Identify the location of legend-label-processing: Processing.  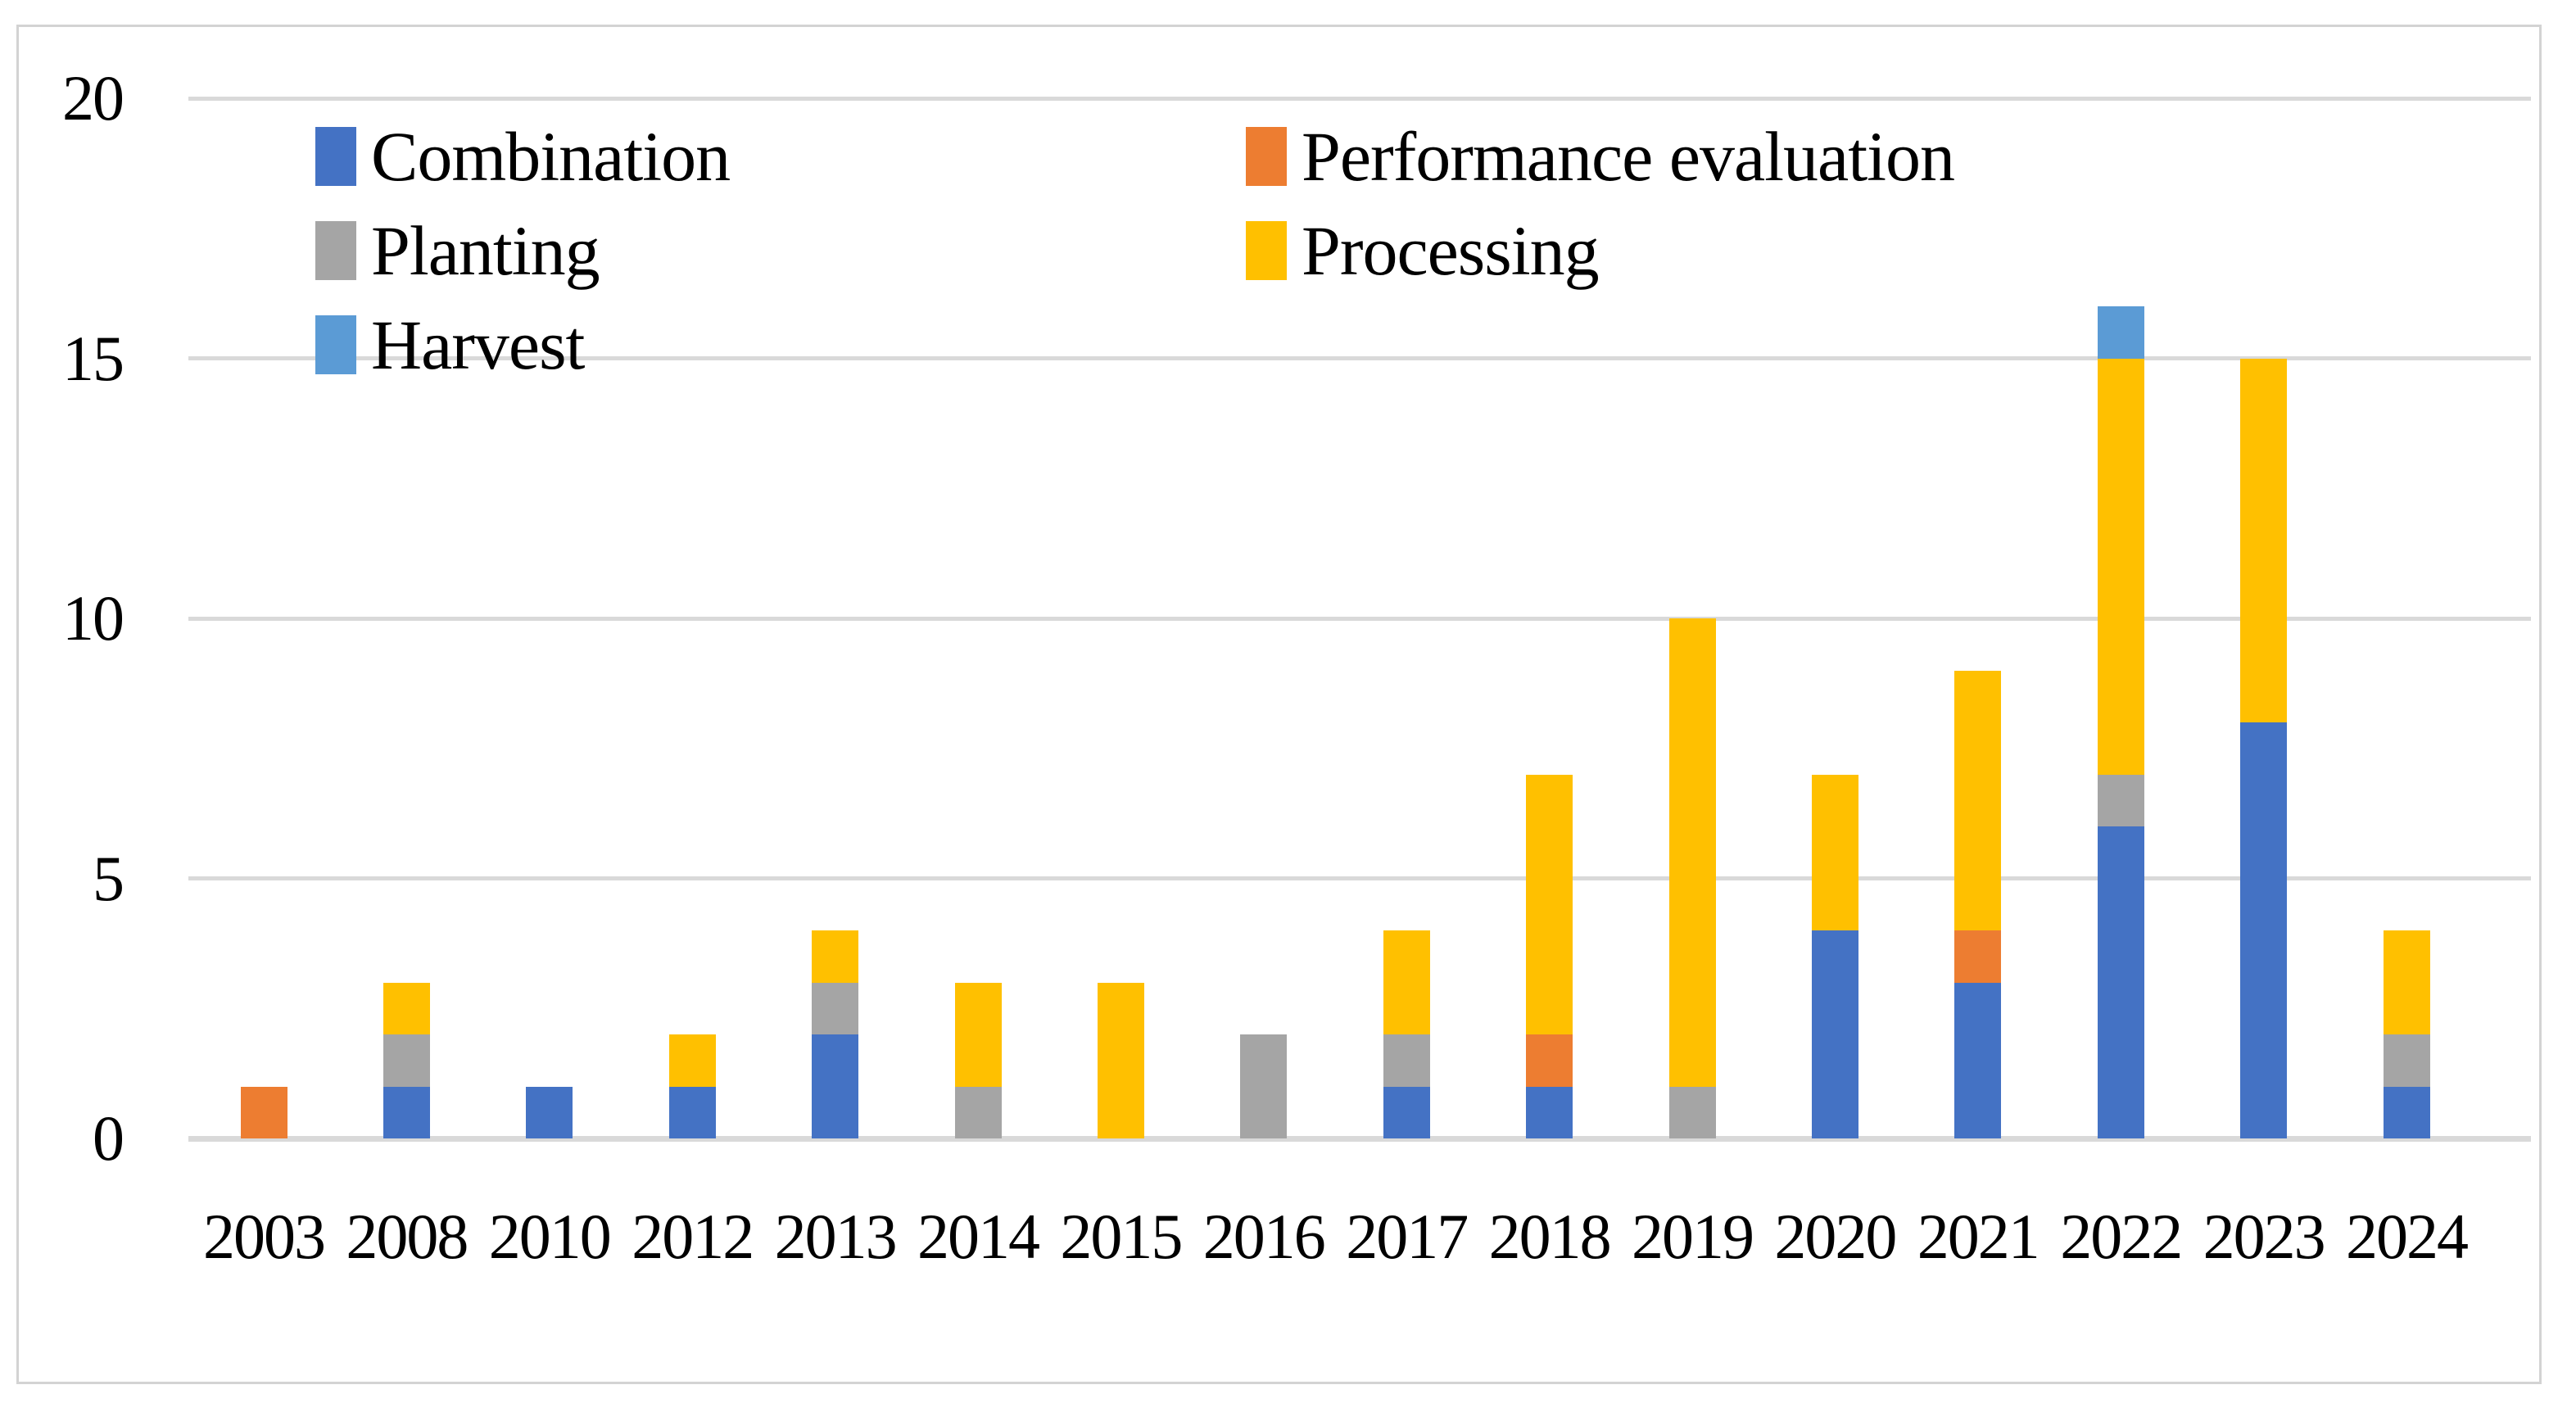
(1451, 250).